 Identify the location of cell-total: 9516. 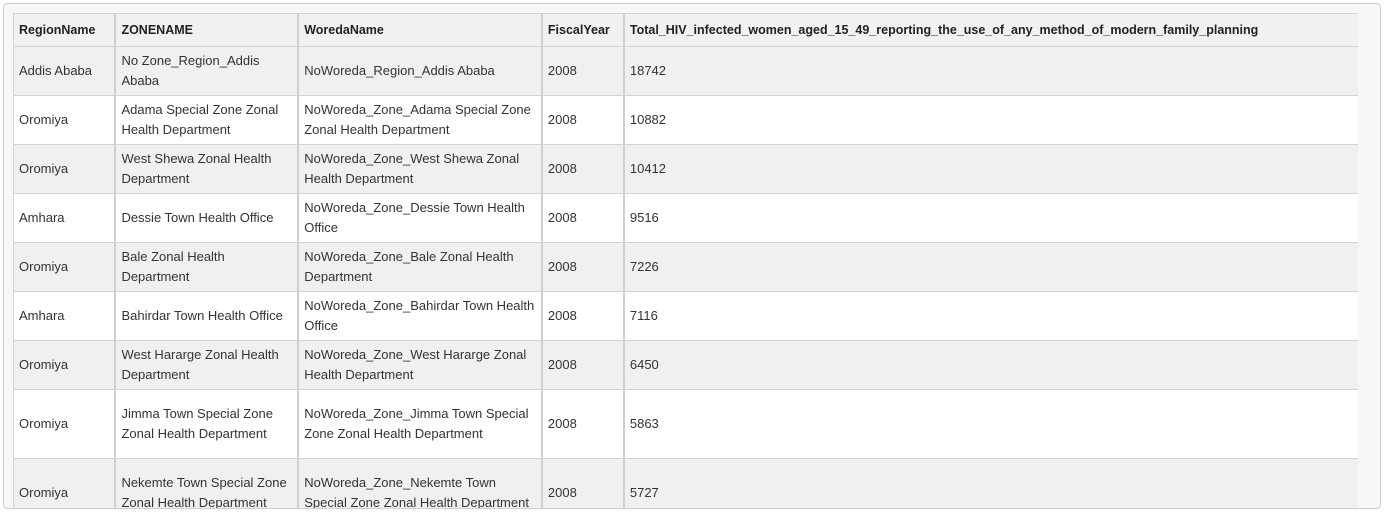
(991, 218).